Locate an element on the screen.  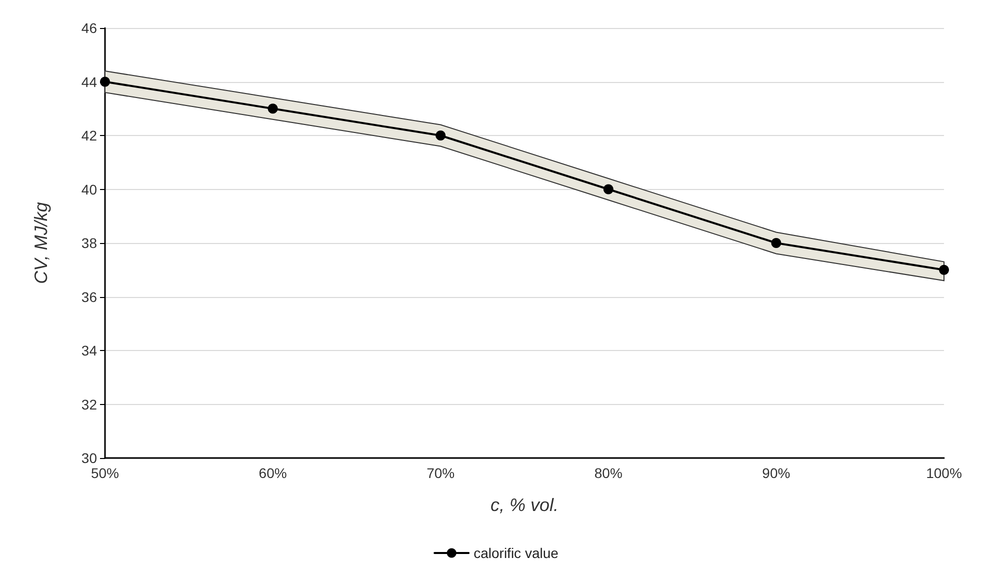
x-tick-label: 50% is located at coordinates (105, 473).